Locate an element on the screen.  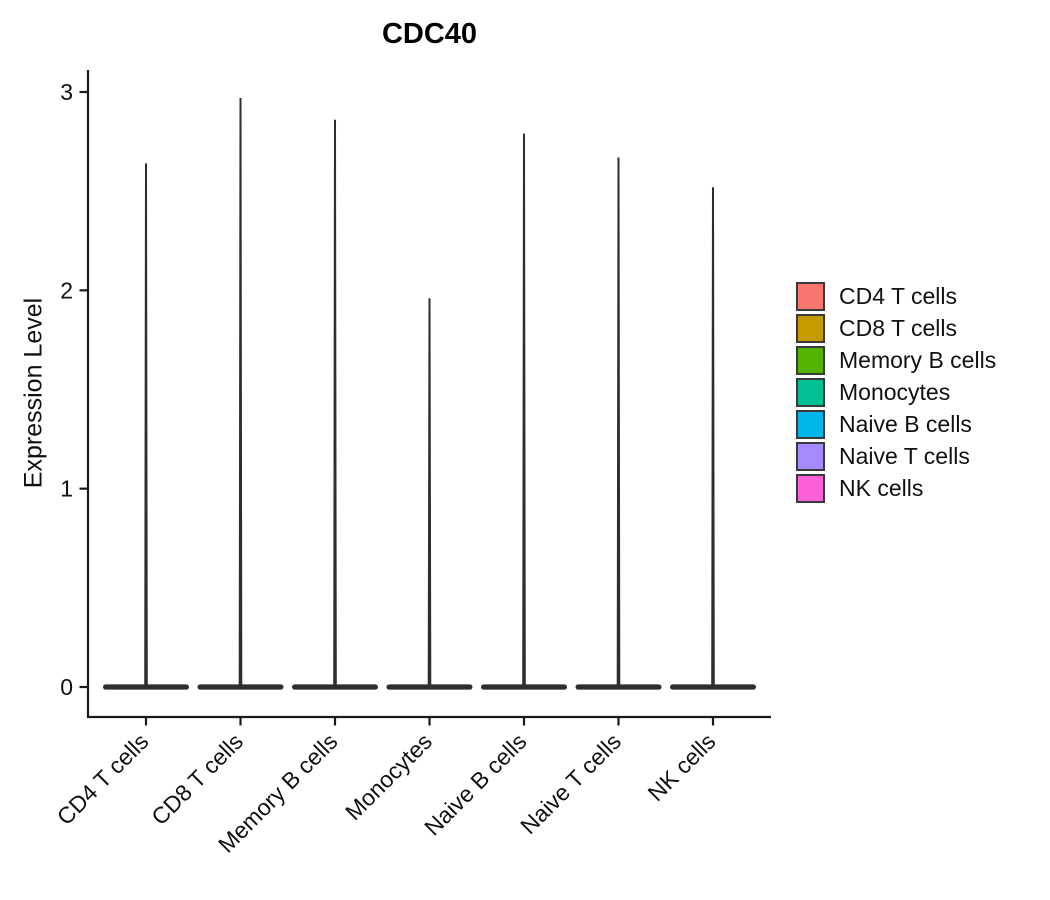
legend-item-nk-cells: NK cells is located at coordinates (896, 488).